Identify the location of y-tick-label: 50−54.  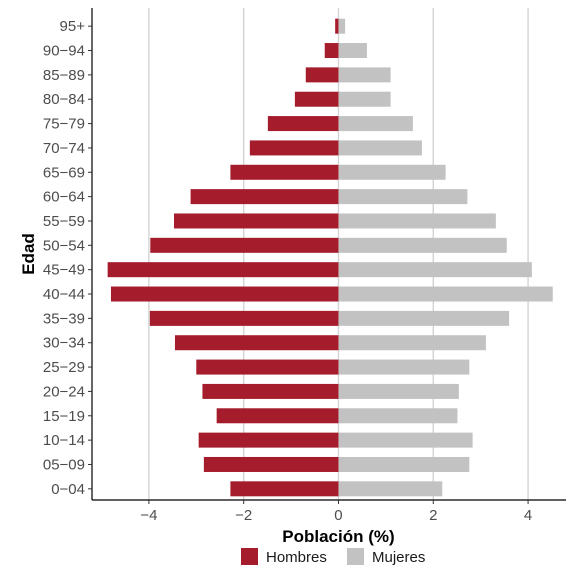
(64, 245).